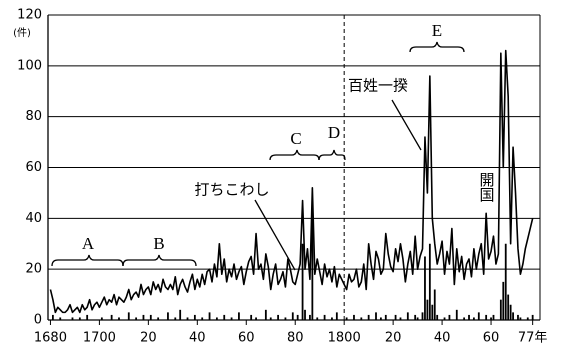 The height and width of the screenshot is (353, 563). What do you see at coordinates (332, 155) in the screenshot?
I see `brace-d` at bounding box center [332, 155].